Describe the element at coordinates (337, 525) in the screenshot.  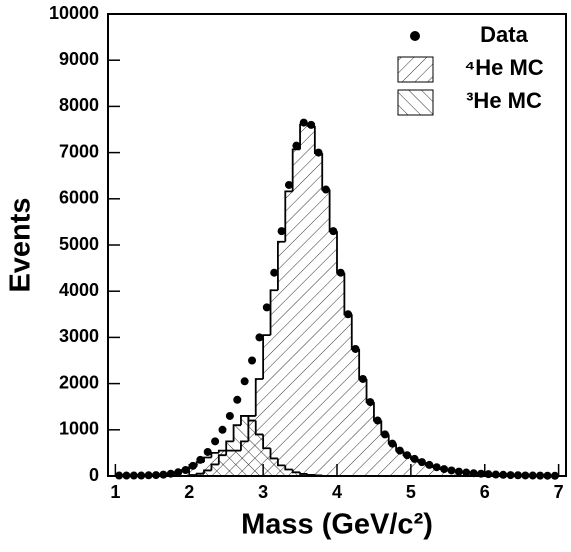
I see `x-axis-title: Mass (GeV/c²)` at that location.